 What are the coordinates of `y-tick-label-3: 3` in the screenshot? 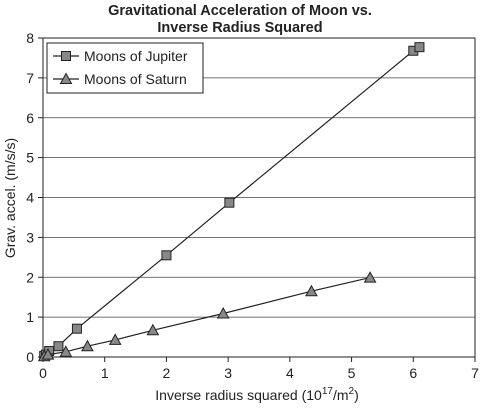 It's located at (30, 237).